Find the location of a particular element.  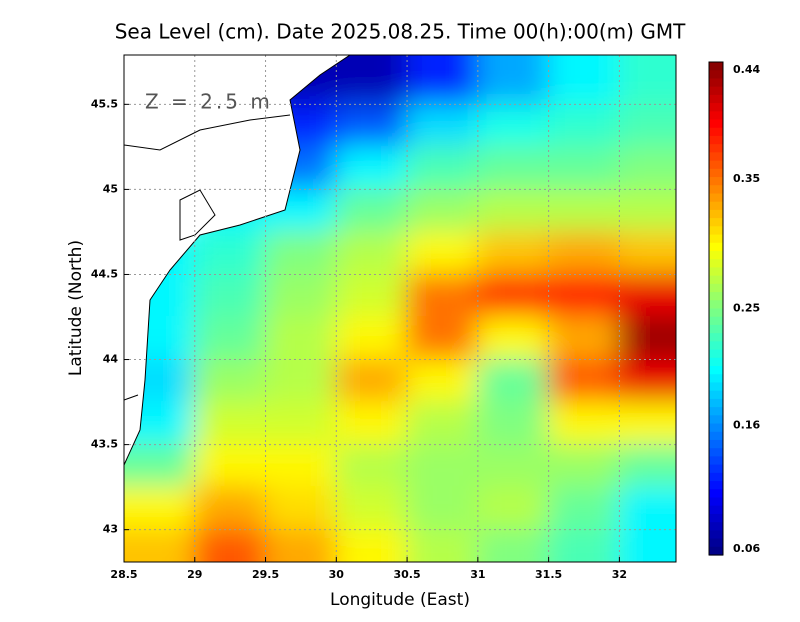

x-tick-label: 30.5 is located at coordinates (407, 574).